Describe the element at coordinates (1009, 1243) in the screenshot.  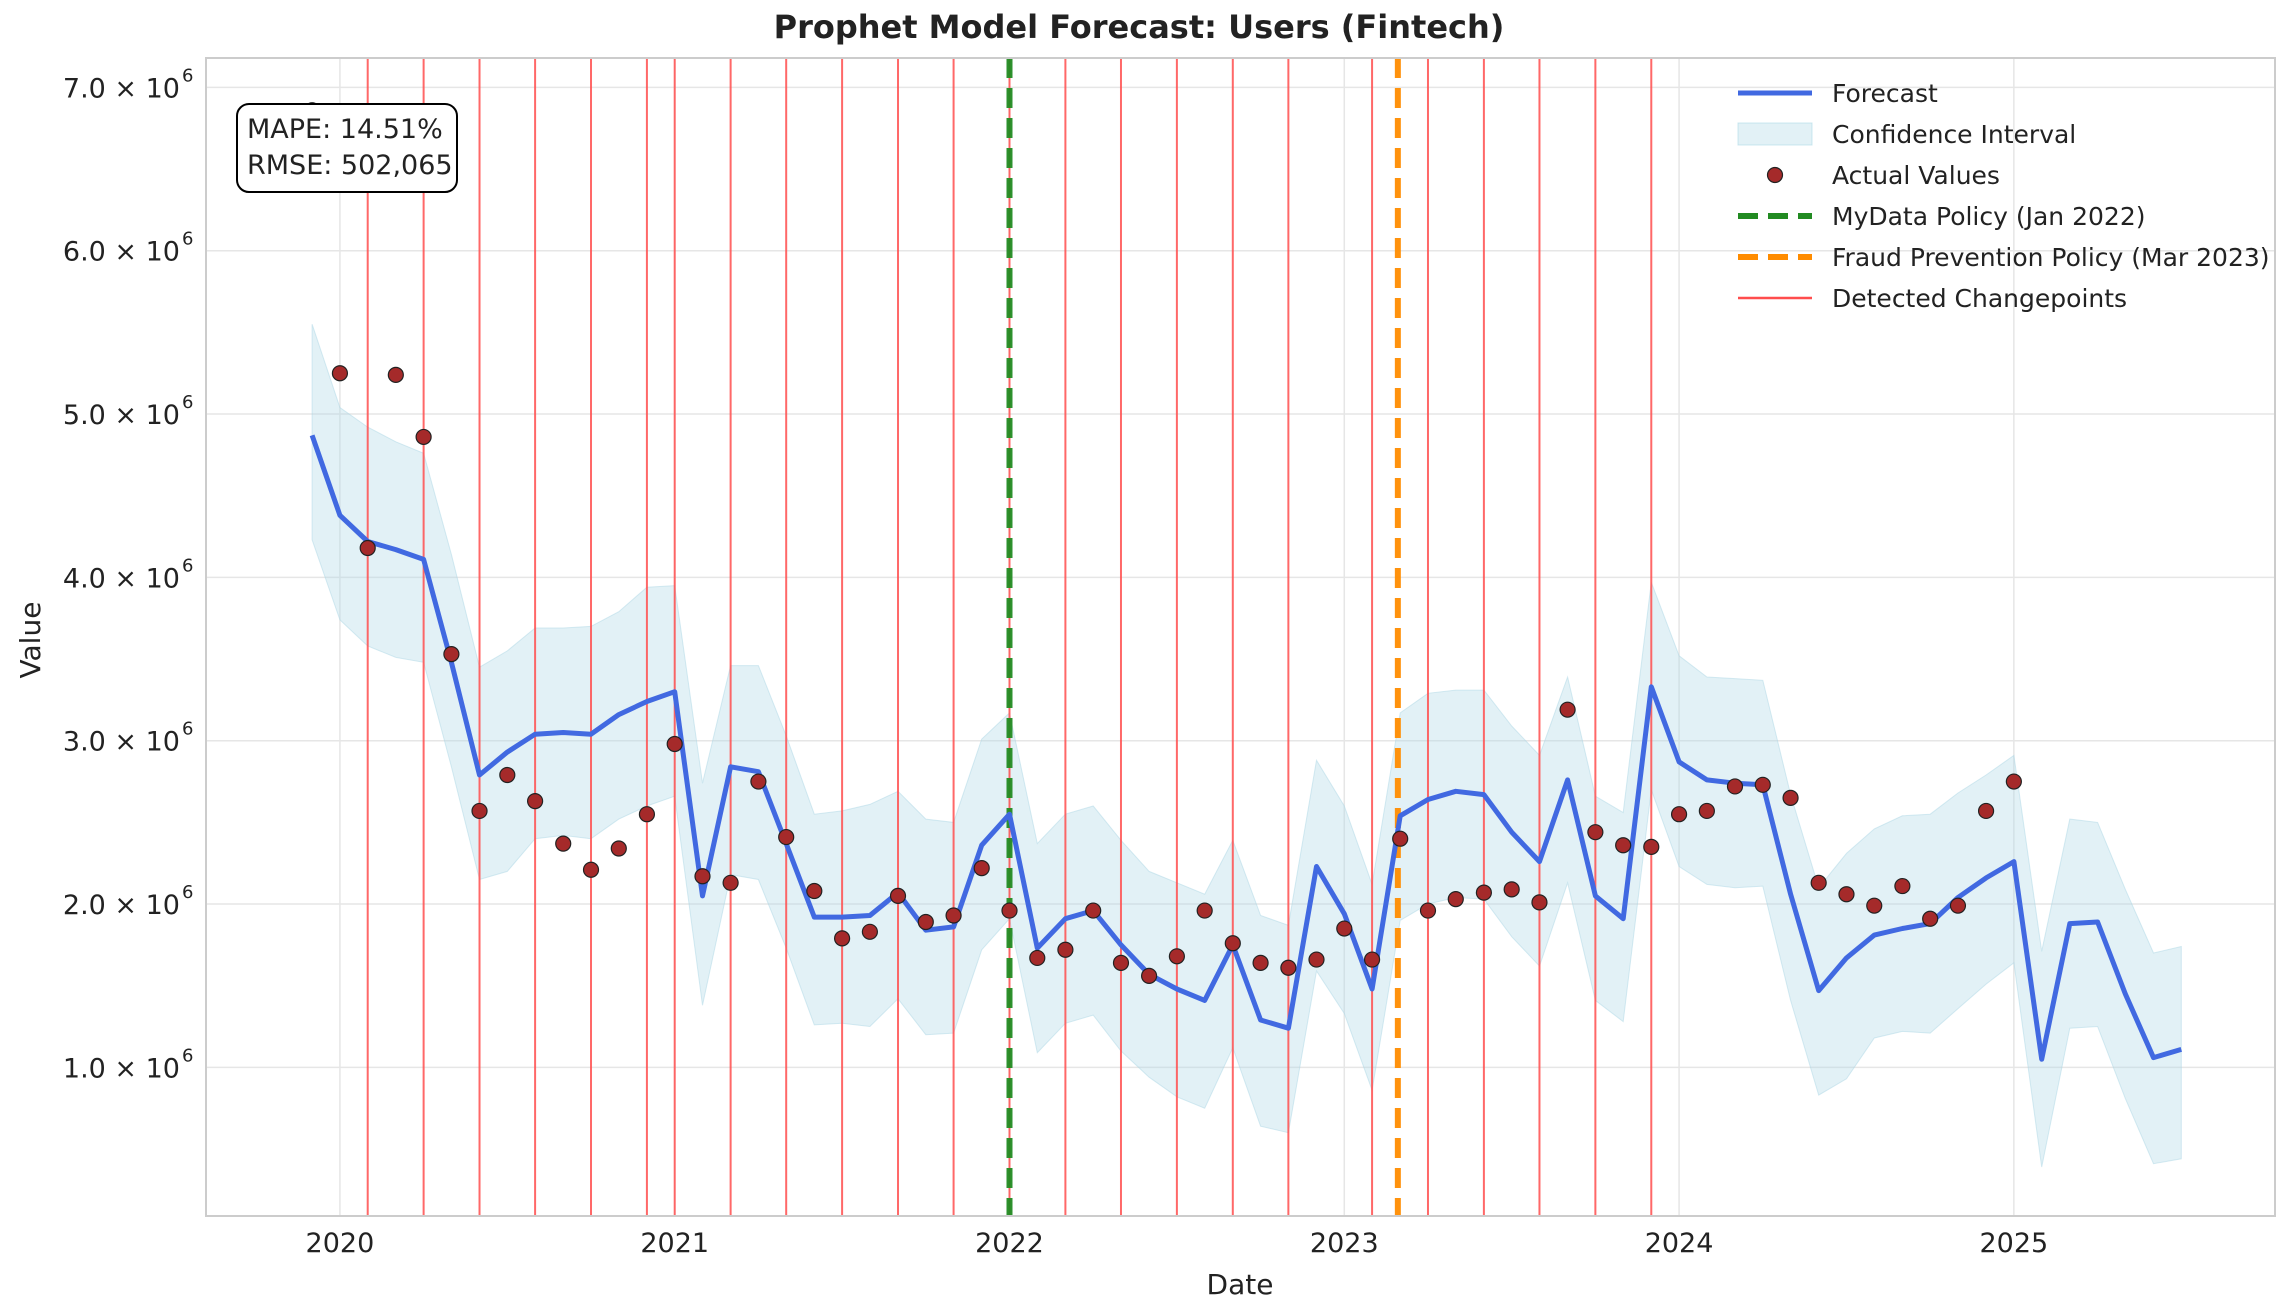
I see `x-tick-label: 2022` at that location.